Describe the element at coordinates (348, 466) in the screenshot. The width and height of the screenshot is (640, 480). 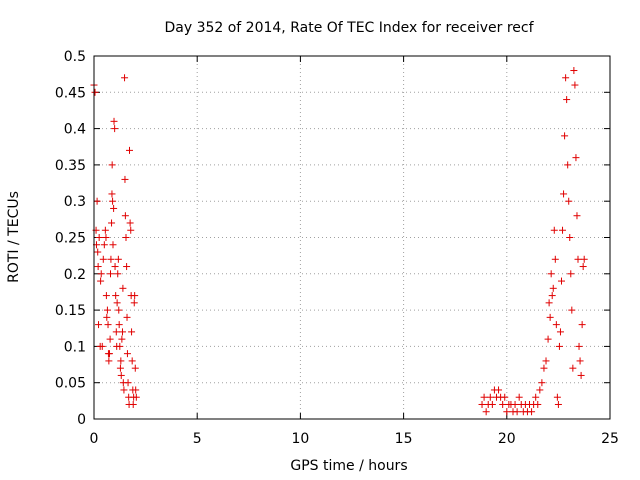
I see `x-axis-label: GPS time / hours` at that location.